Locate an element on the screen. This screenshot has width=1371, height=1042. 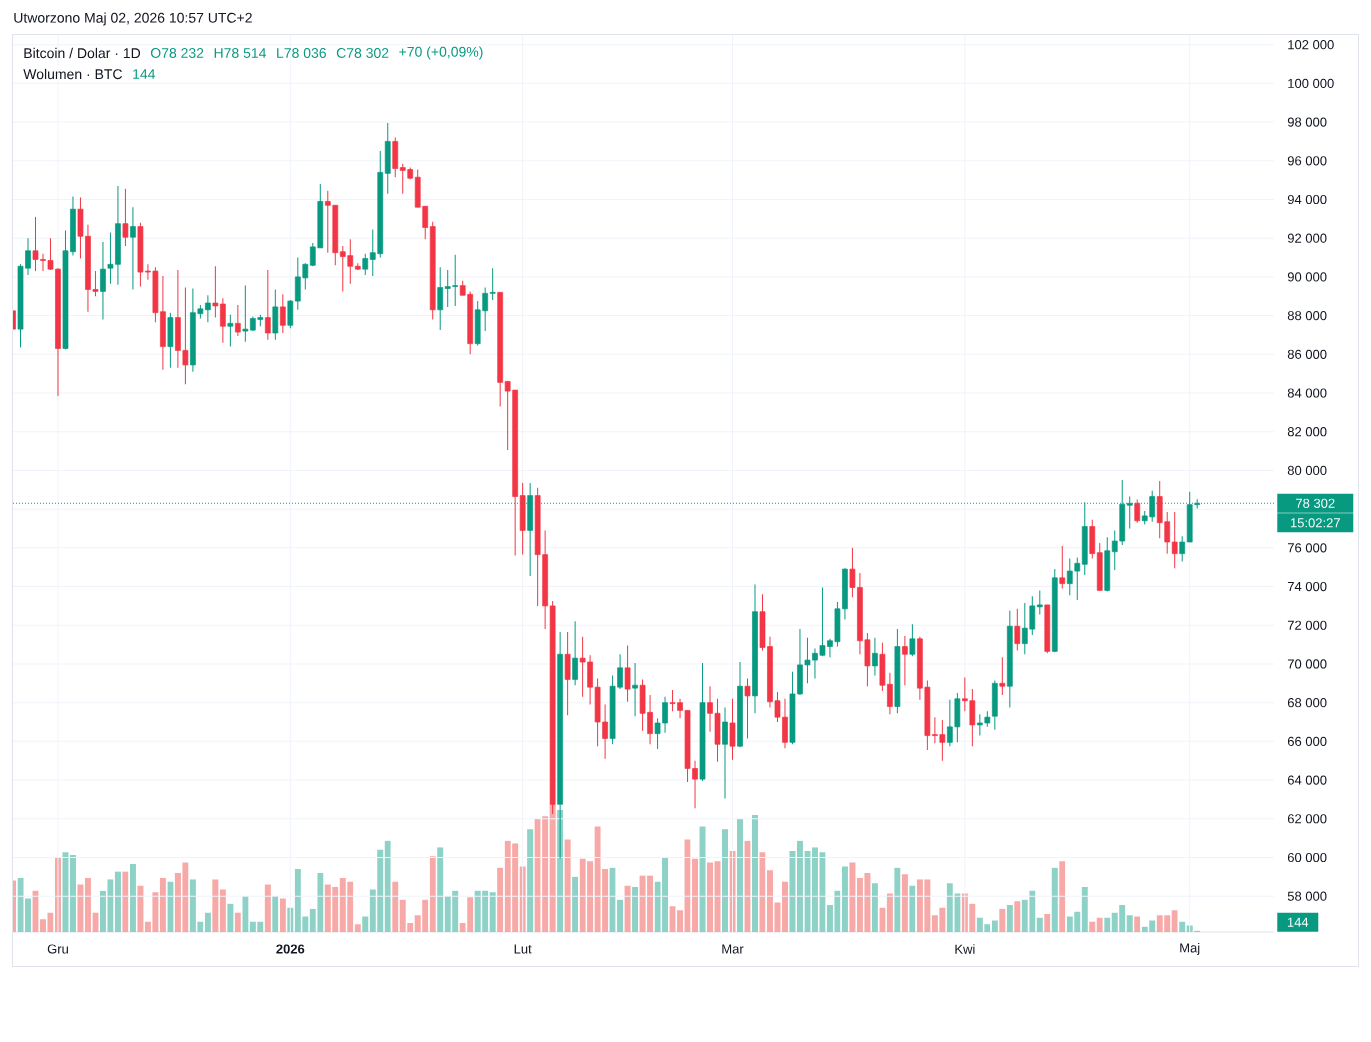
x-tick-label: Maj is located at coordinates (1190, 949).